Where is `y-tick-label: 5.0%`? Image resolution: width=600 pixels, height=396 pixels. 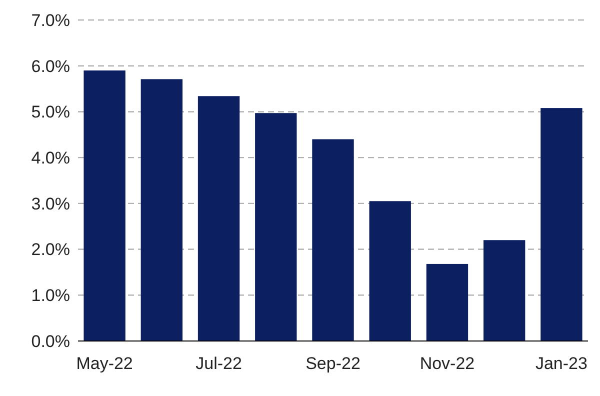
y-tick-label: 5.0% is located at coordinates (50, 112).